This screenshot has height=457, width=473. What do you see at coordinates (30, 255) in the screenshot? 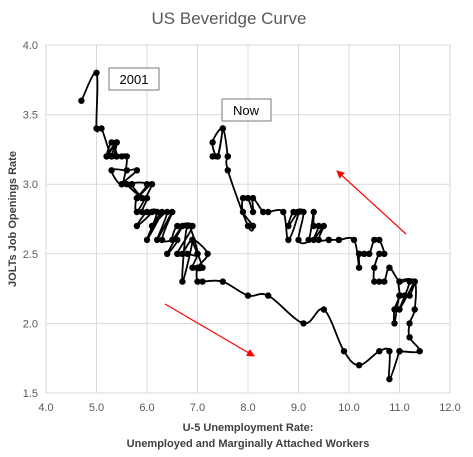
I see `y-tick-label: 2.5` at bounding box center [30, 255].